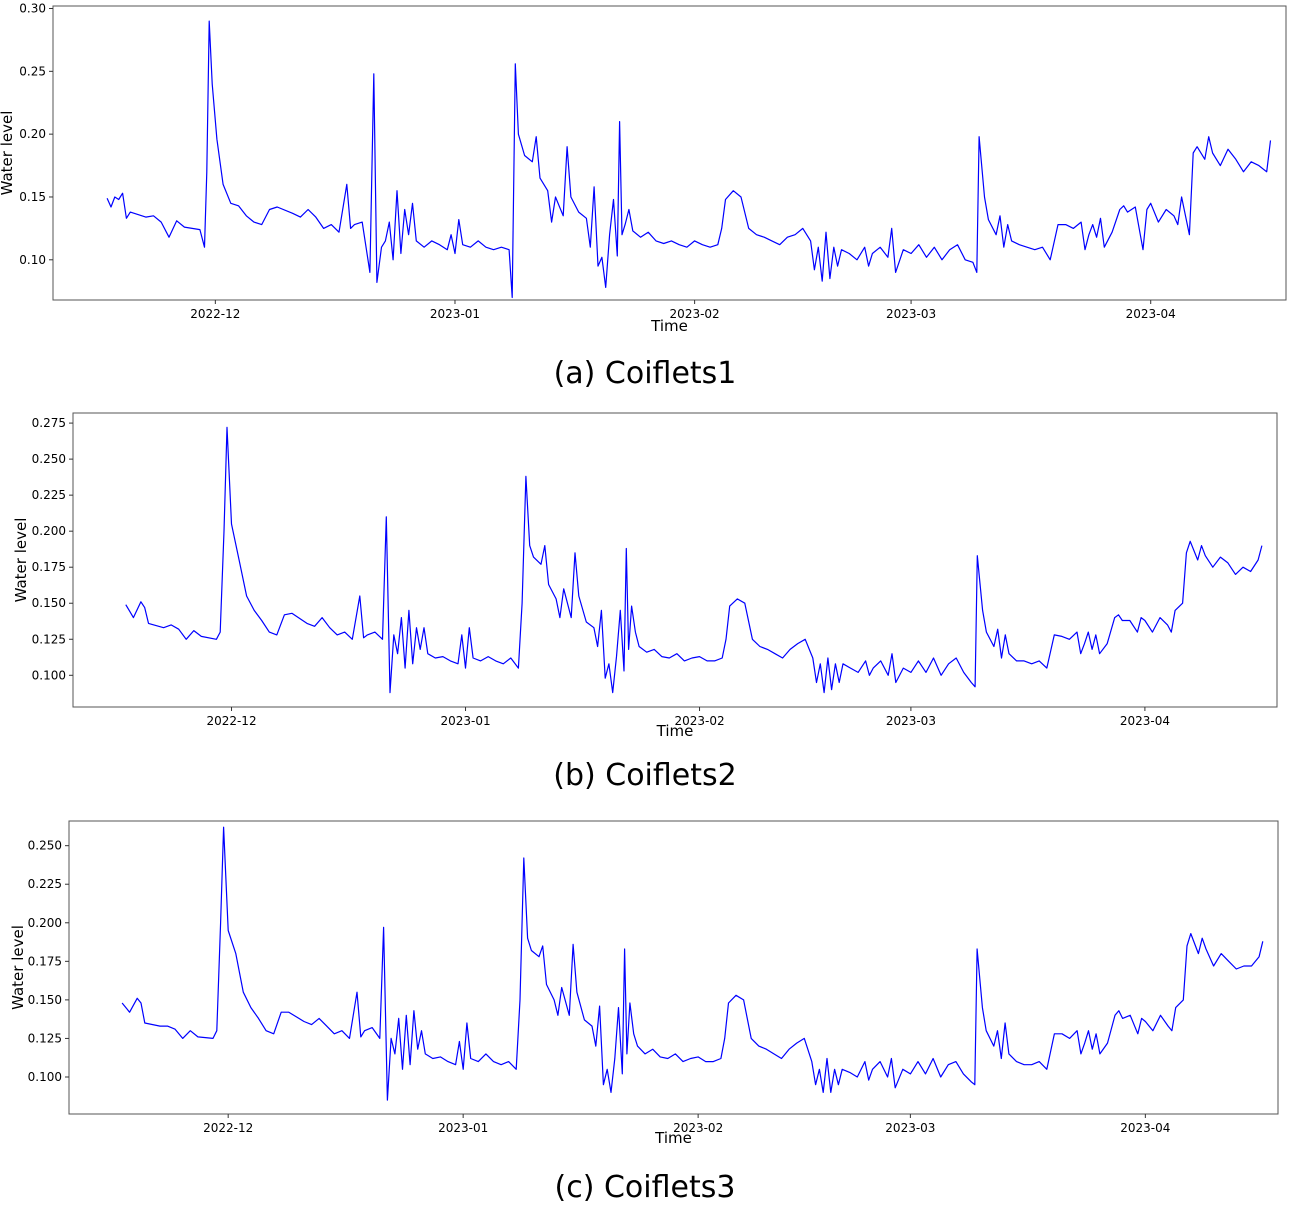 The height and width of the screenshot is (1208, 1290). Describe the element at coordinates (645, 373) in the screenshot. I see `caption-a: (a) Coiflets1` at that location.